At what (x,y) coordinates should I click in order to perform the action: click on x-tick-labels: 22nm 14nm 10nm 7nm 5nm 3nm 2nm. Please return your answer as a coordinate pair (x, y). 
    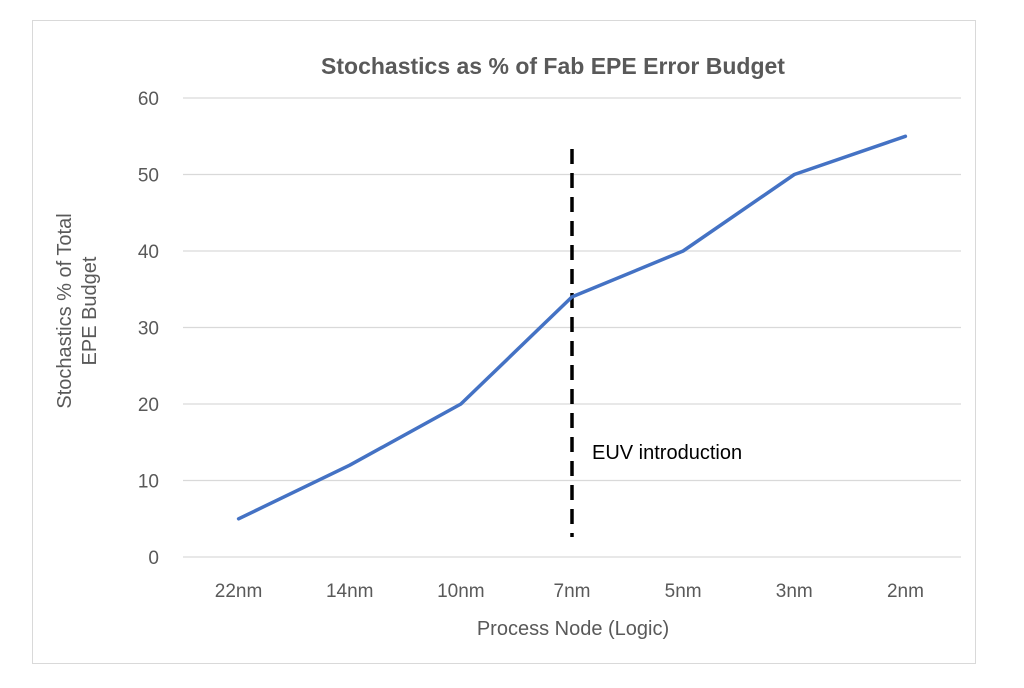
    Looking at the image, I should click on (569, 591).